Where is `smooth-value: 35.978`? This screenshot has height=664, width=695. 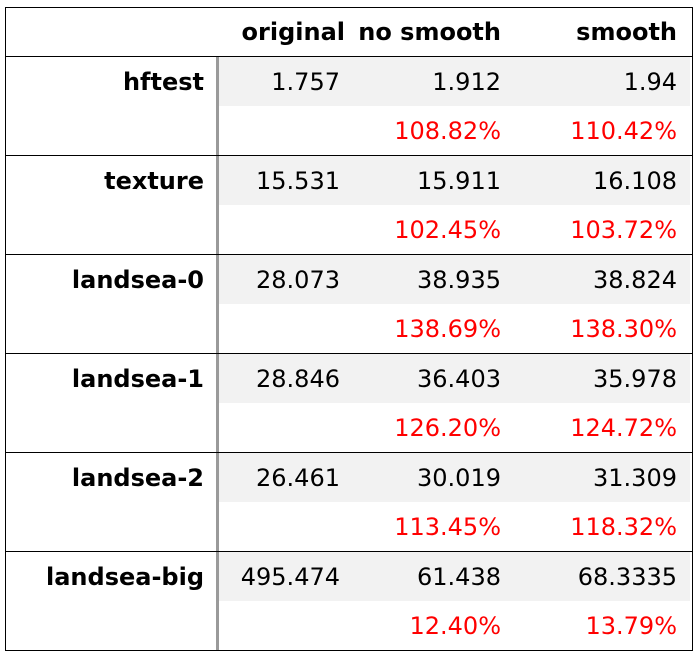 smooth-value: 35.978 is located at coordinates (601, 378).